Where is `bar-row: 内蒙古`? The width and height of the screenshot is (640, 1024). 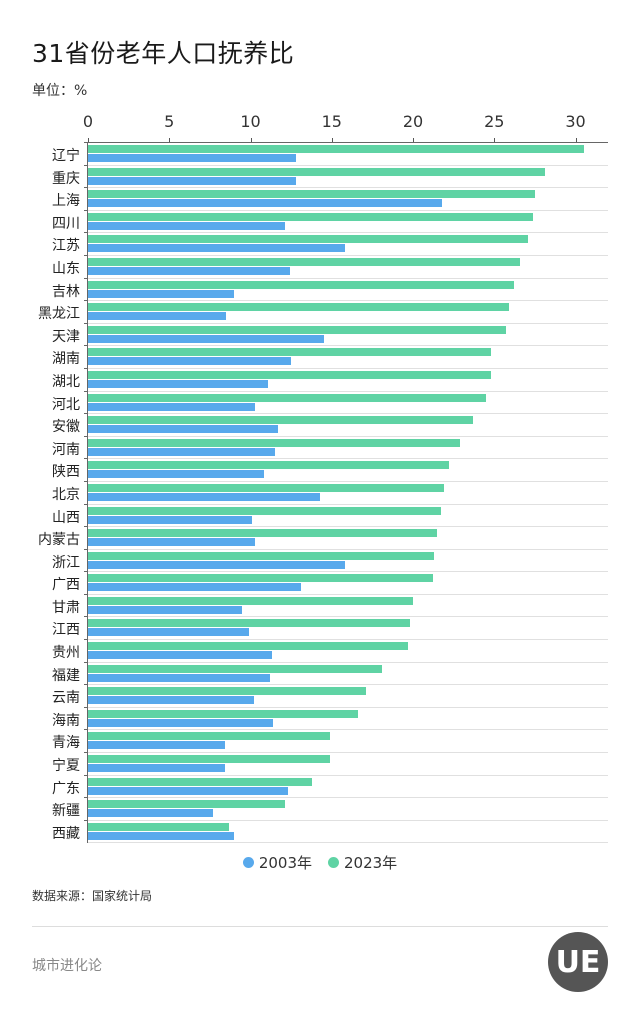
bar-row: 内蒙古 is located at coordinates (323, 538).